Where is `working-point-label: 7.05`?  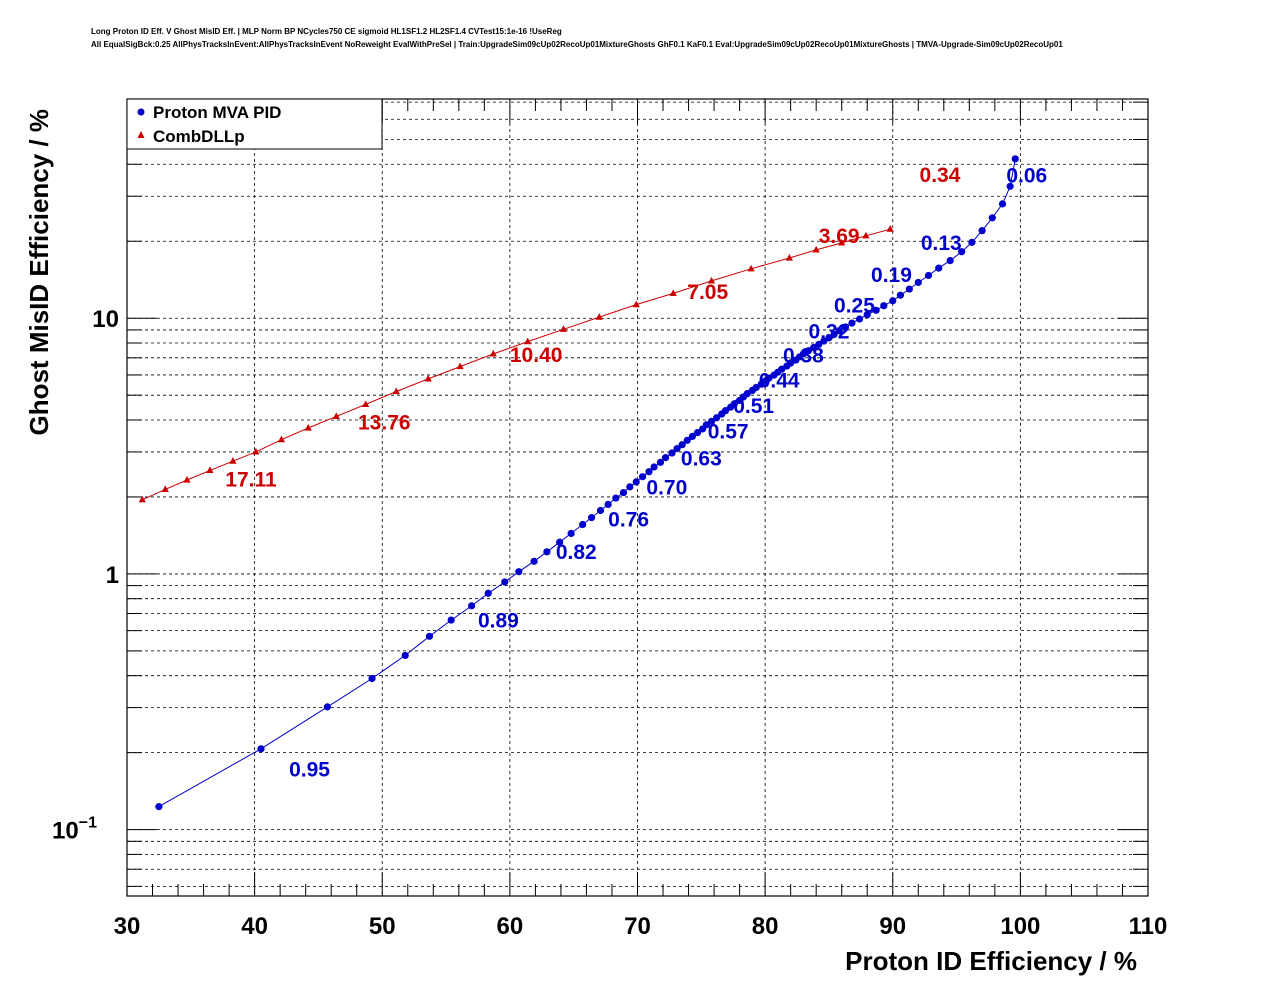 working-point-label: 7.05 is located at coordinates (707, 292).